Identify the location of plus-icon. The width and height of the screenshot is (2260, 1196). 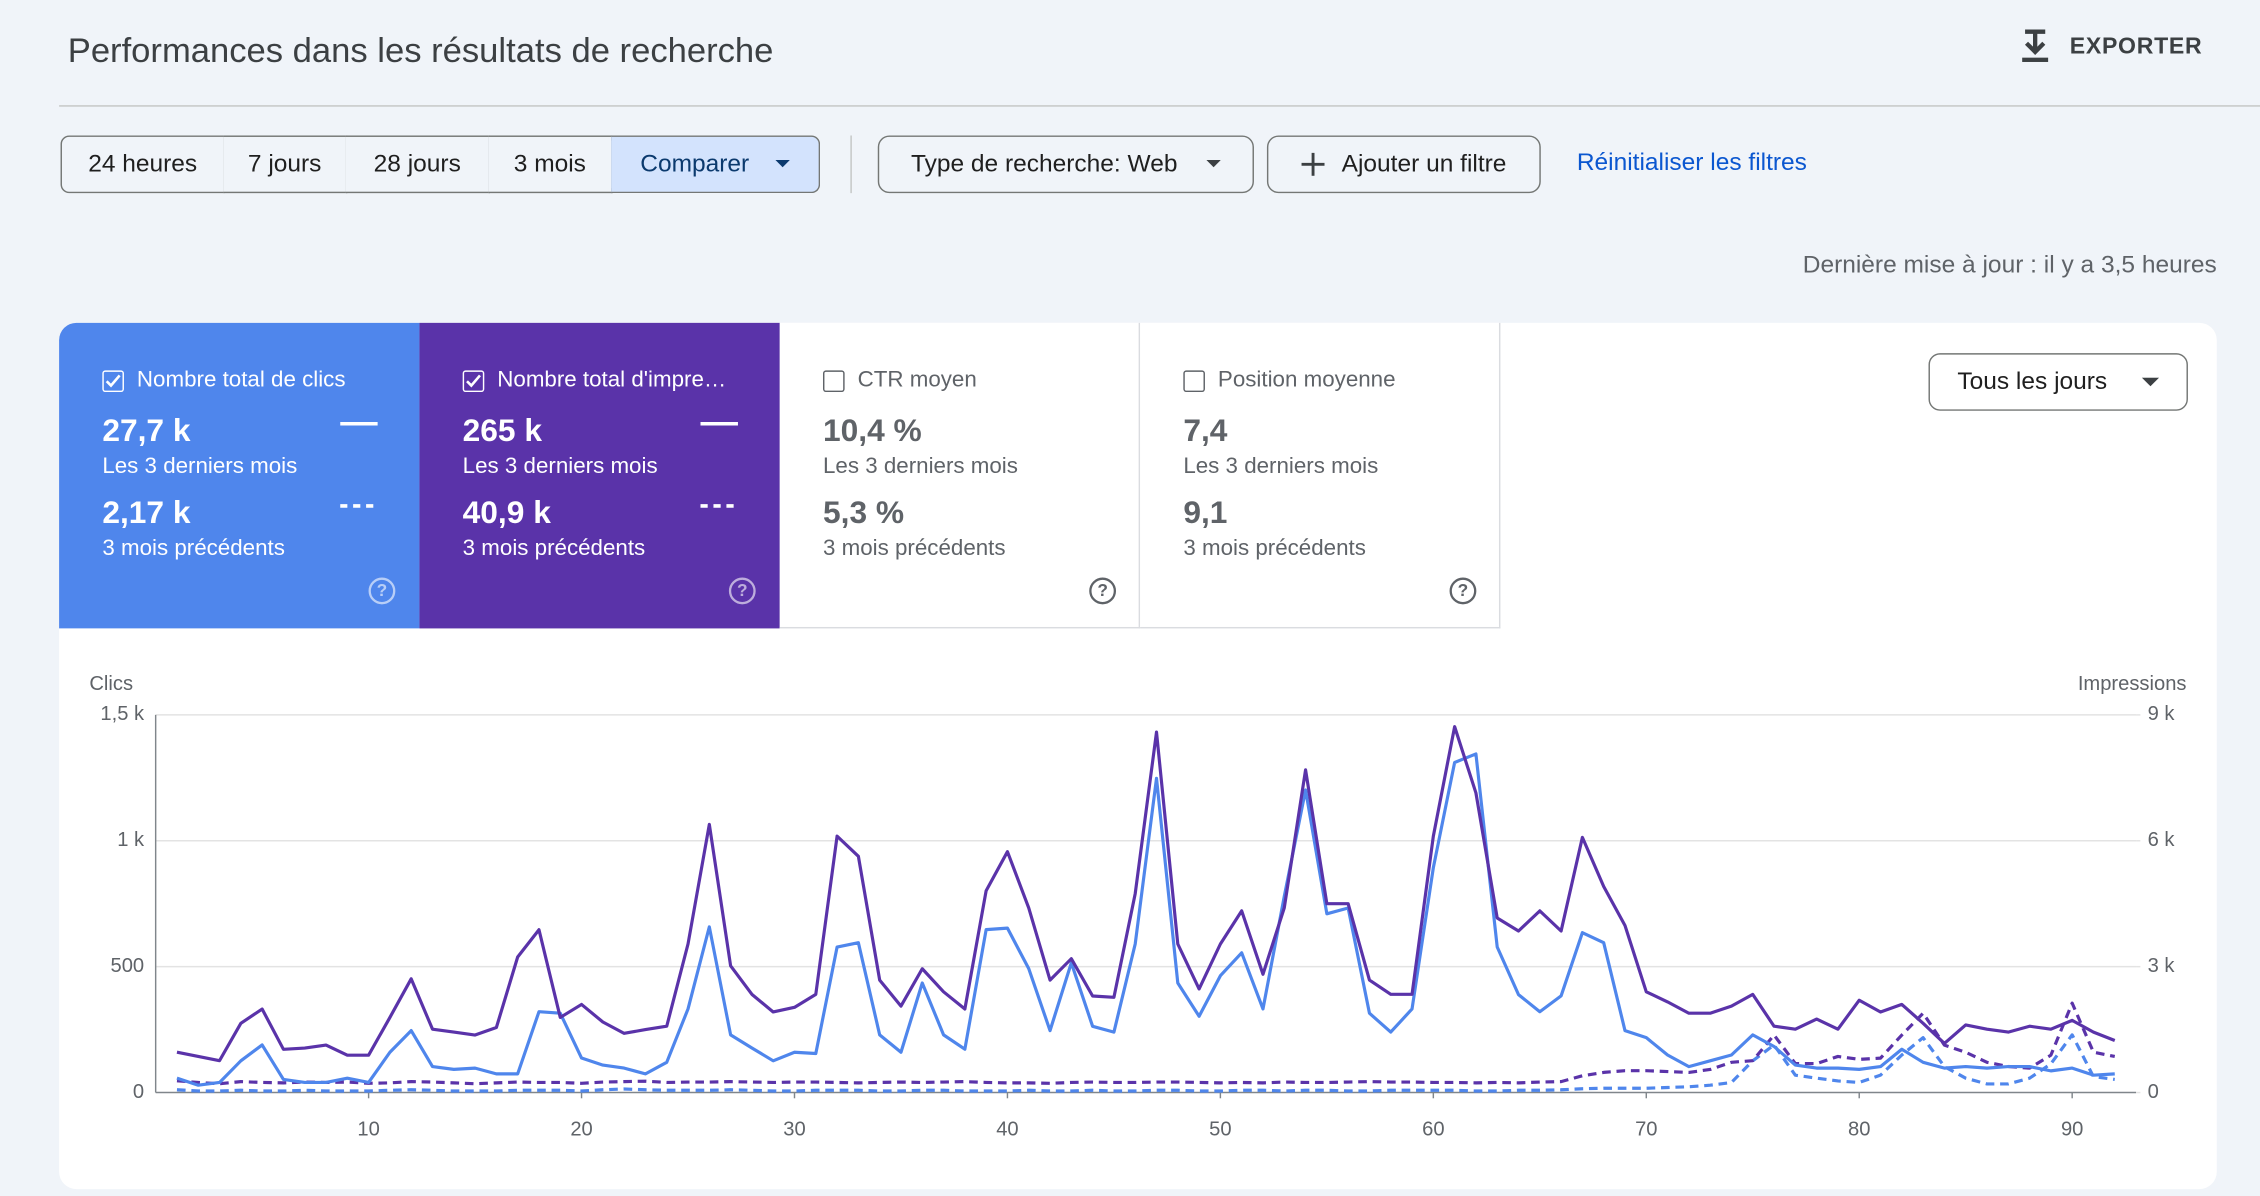
(1313, 164).